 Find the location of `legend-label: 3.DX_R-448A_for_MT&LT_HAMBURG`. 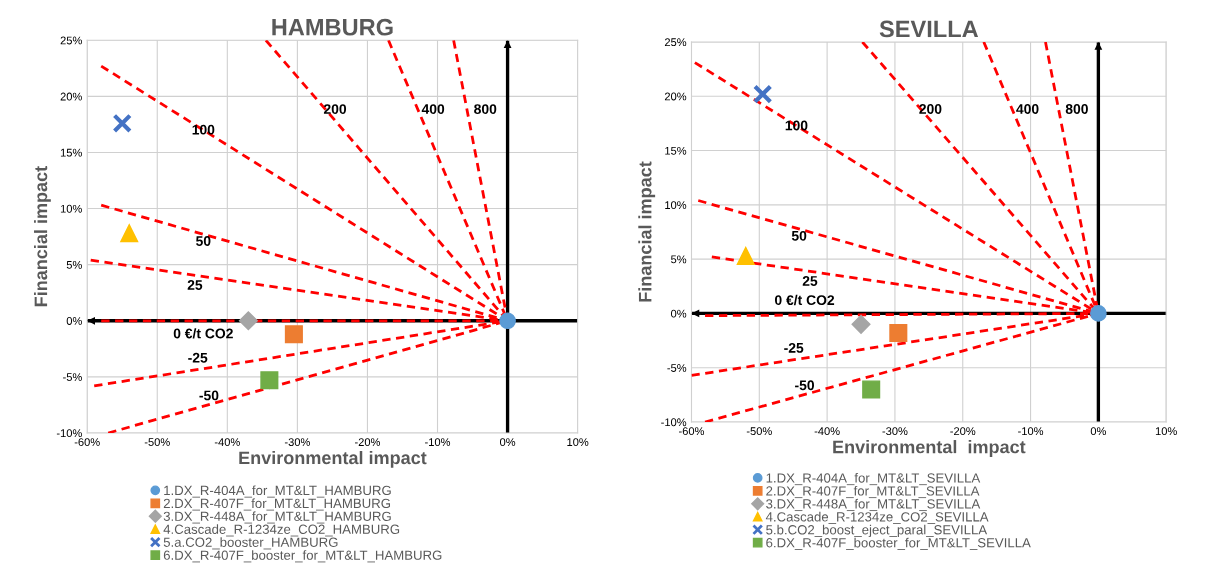

legend-label: 3.DX_R-448A_for_MT&LT_HAMBURG is located at coordinates (277, 517).